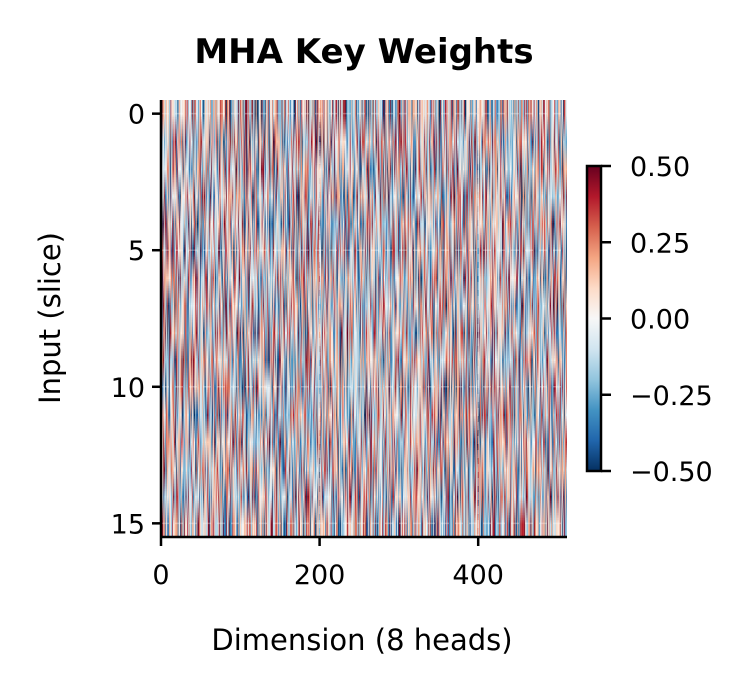  What do you see at coordinates (160, 575) in the screenshot?
I see `x-tick-label: 0` at bounding box center [160, 575].